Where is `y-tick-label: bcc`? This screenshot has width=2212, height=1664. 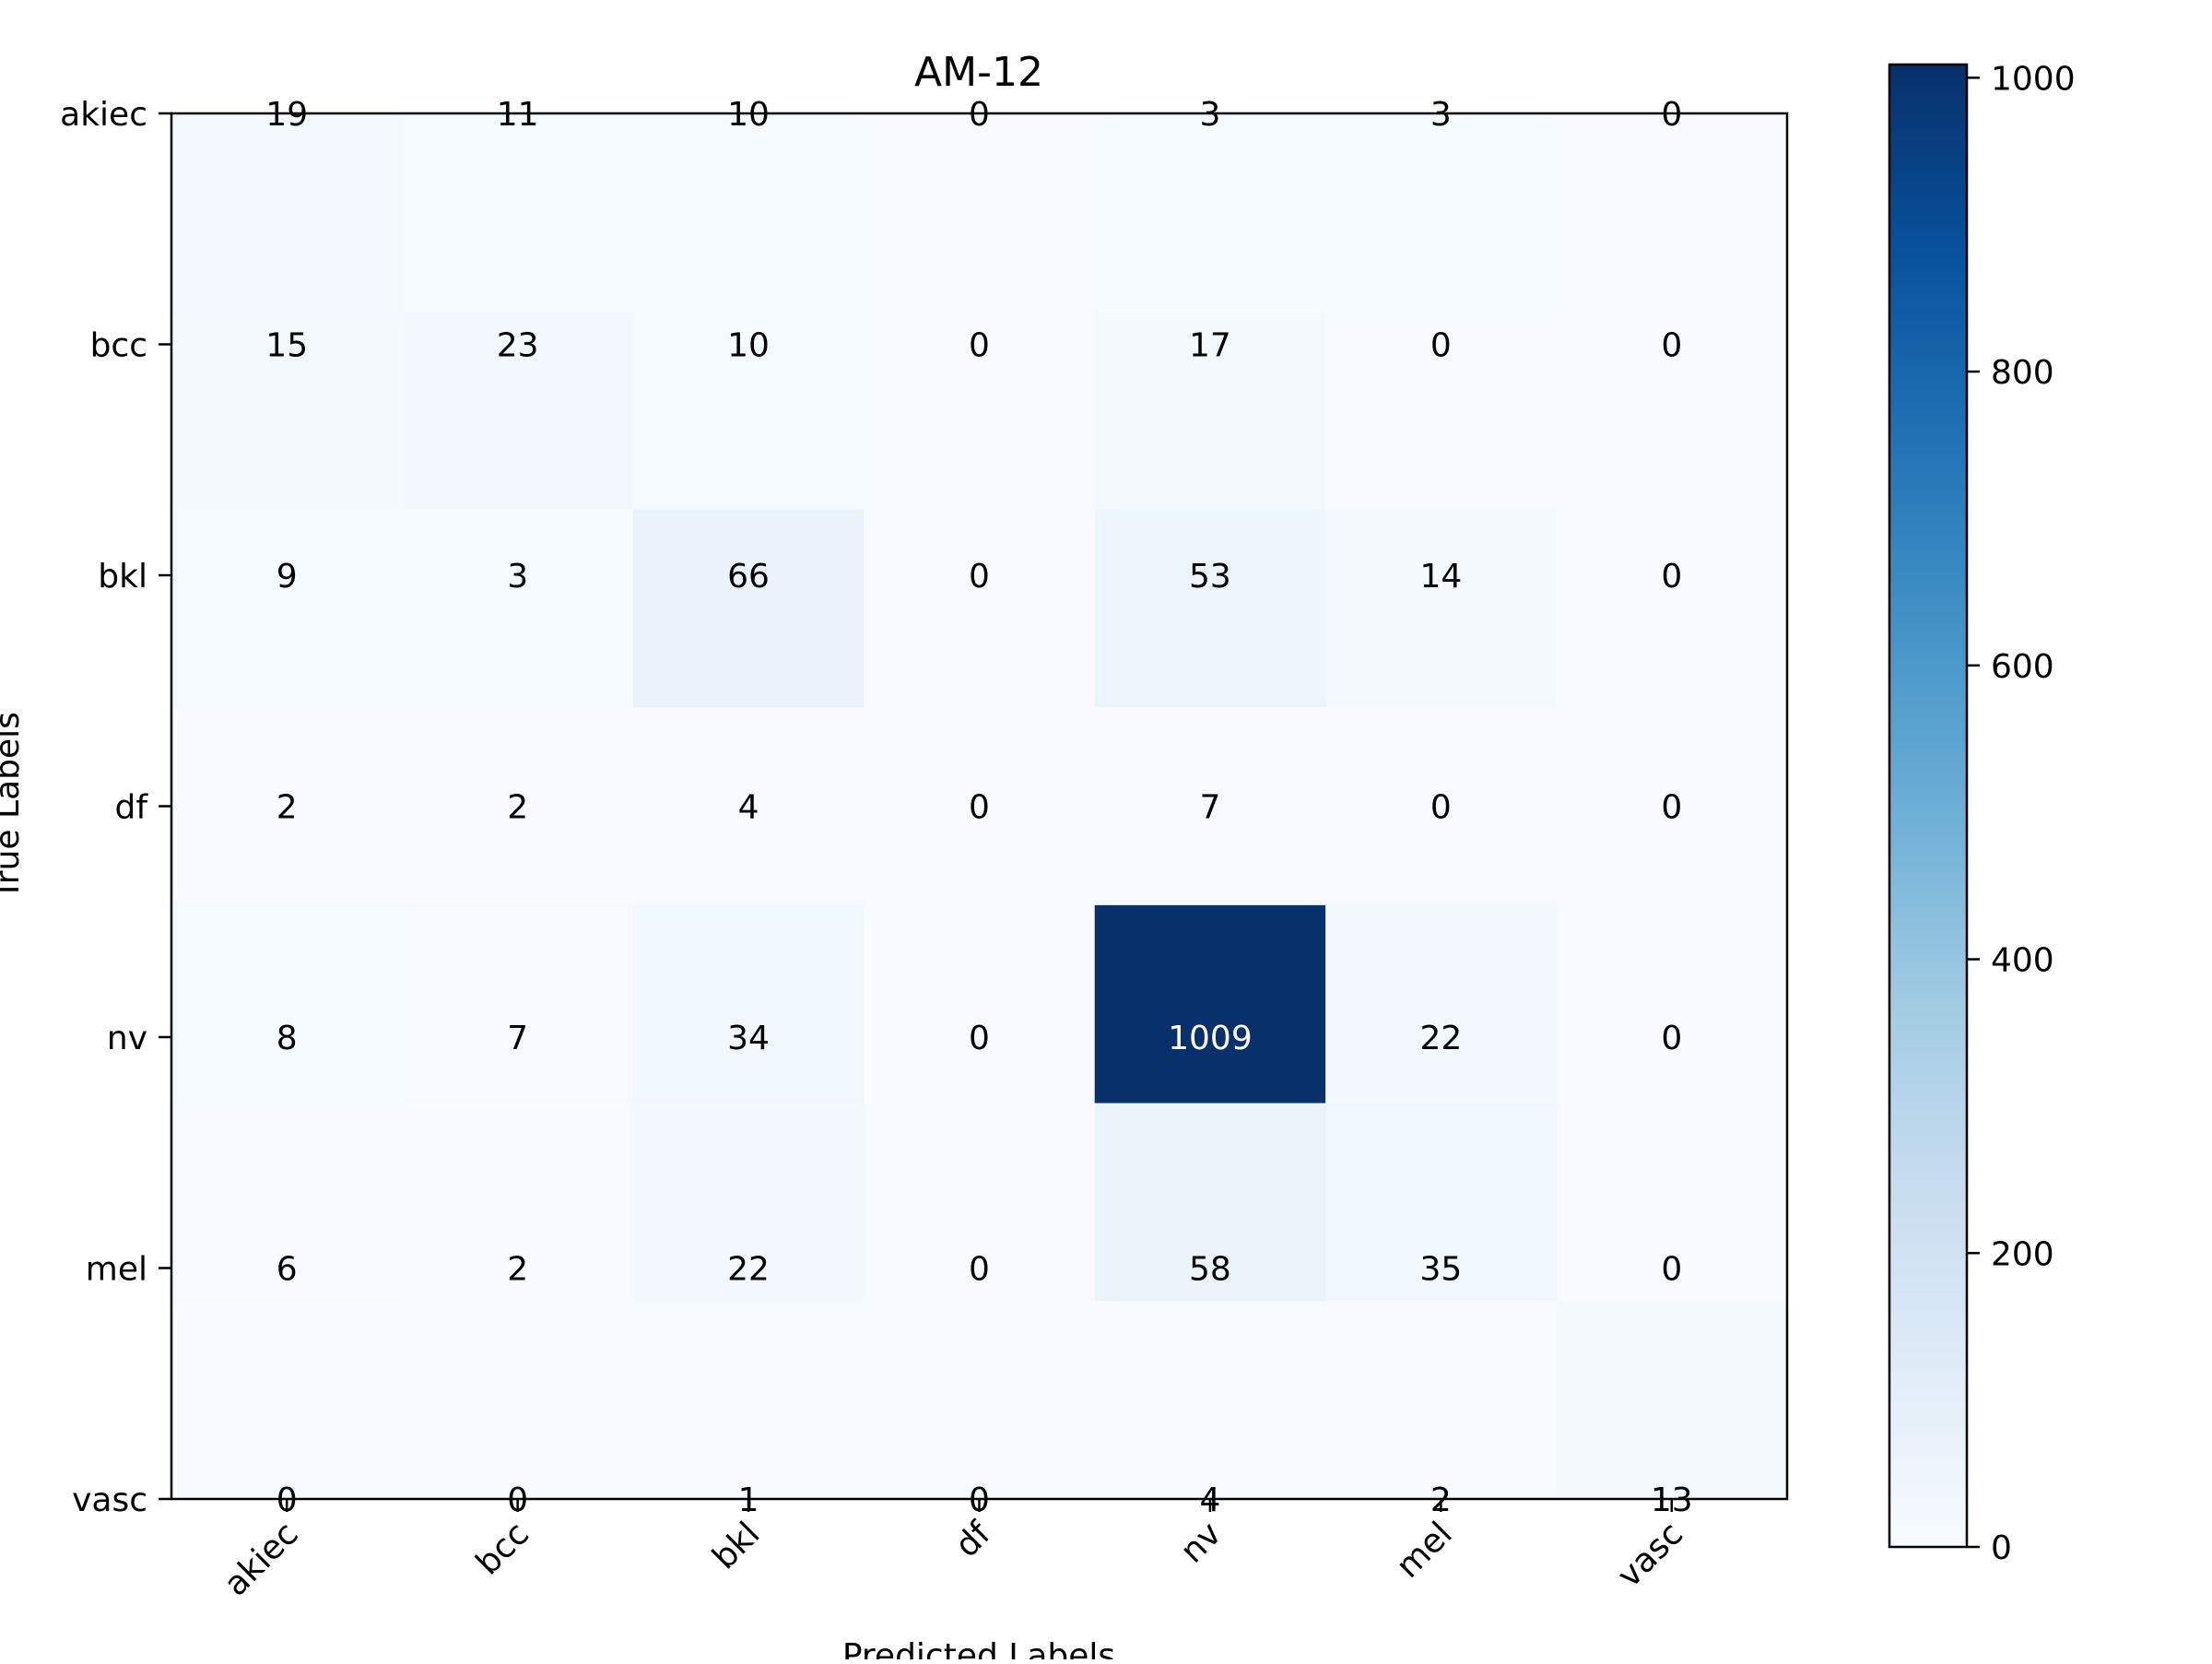 y-tick-label: bcc is located at coordinates (118, 346).